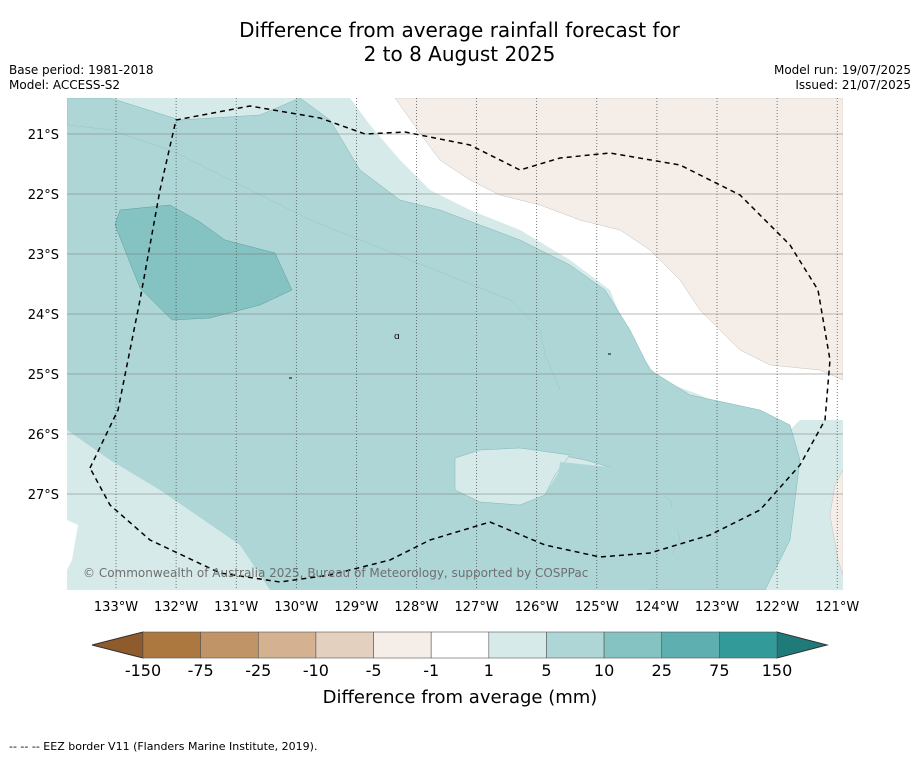 The image size is (919, 758). I want to click on latitude-label: 24°S, so click(43, 315).